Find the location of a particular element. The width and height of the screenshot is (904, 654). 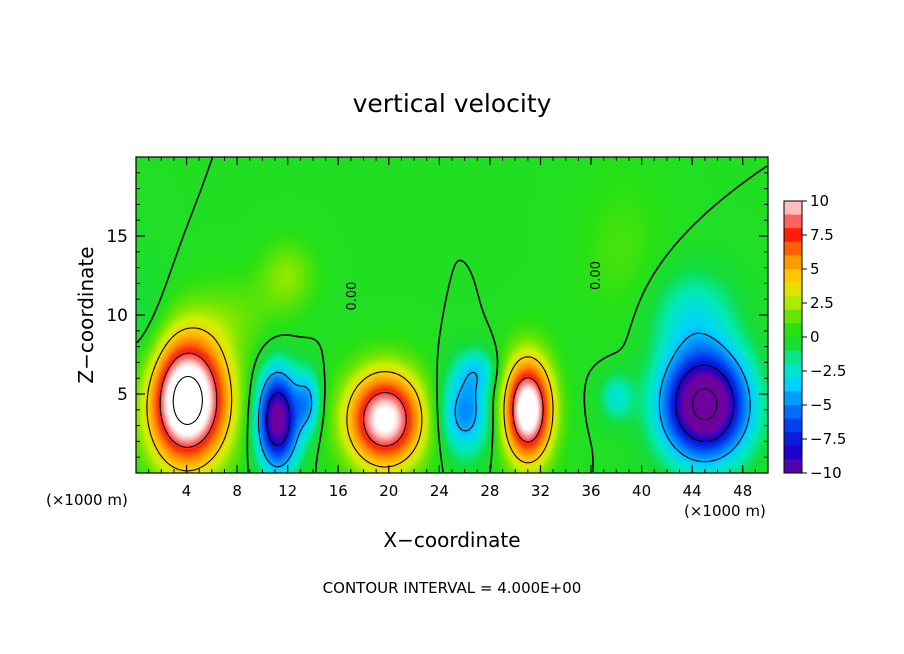

x-unit-left: (×1000 m) is located at coordinates (87, 500).